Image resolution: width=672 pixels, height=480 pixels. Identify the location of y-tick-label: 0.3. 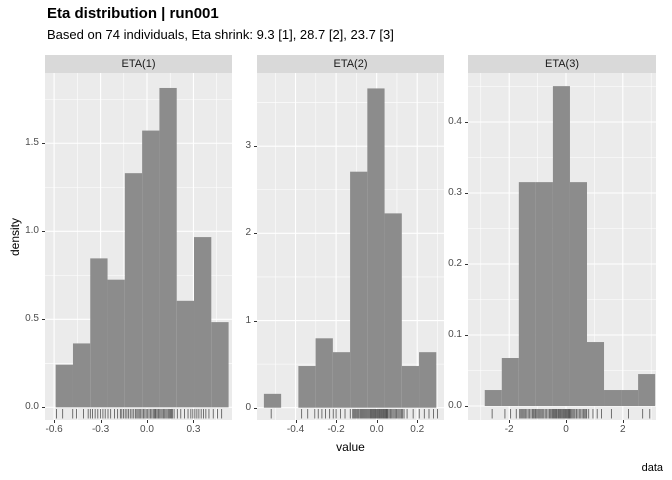
(455, 192).